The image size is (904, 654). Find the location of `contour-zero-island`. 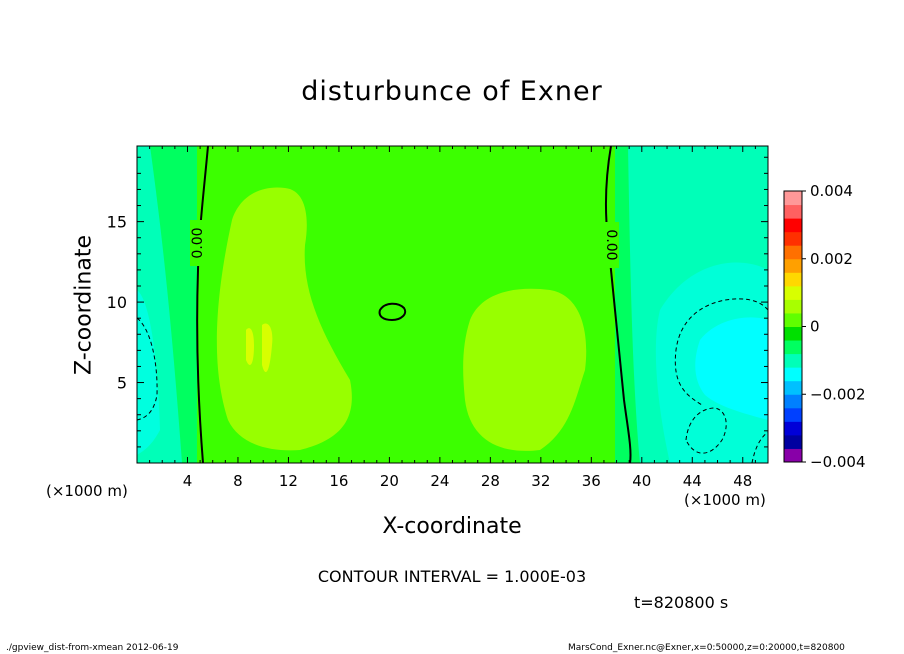

contour-zero-island is located at coordinates (392, 312).